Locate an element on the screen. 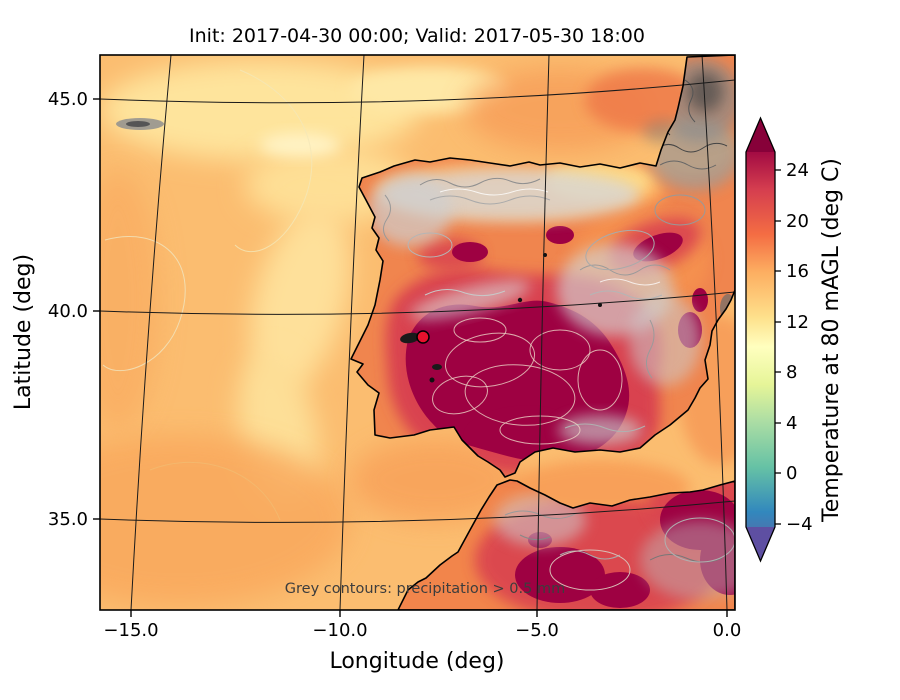 The width and height of the screenshot is (900, 700). x-tick-label: −15.0 is located at coordinates (130, 630).